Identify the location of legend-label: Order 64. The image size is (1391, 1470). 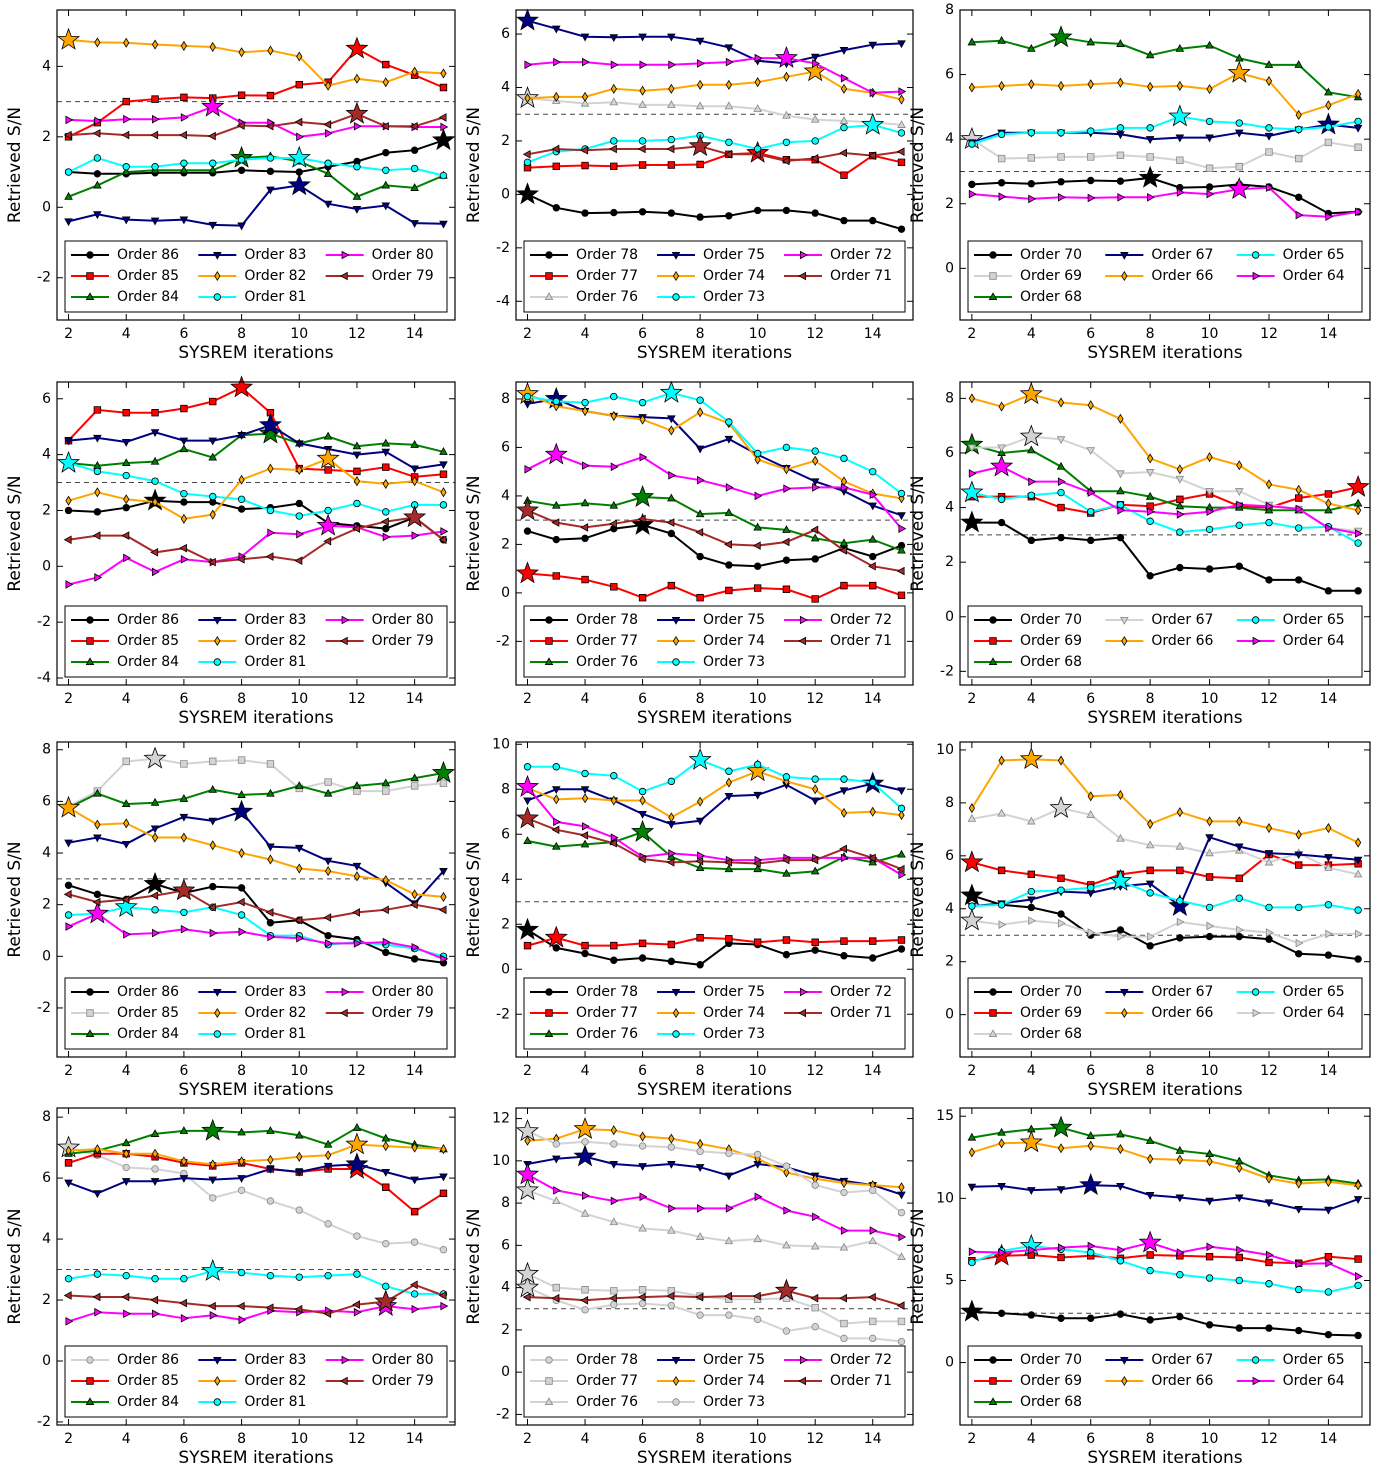
(1314, 1381).